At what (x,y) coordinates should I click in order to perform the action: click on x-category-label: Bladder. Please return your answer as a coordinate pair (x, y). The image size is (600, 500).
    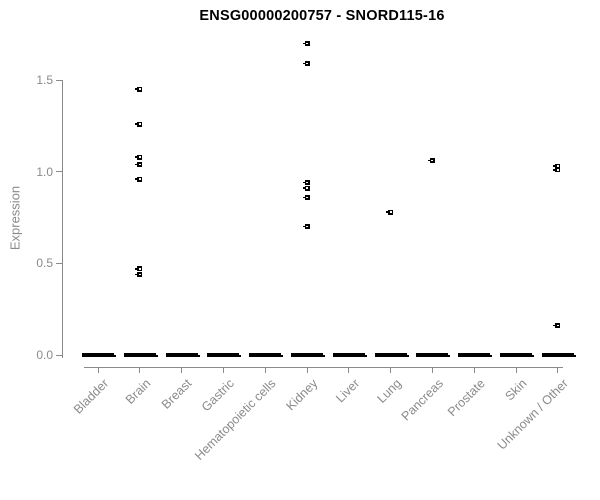
    Looking at the image, I should click on (91, 396).